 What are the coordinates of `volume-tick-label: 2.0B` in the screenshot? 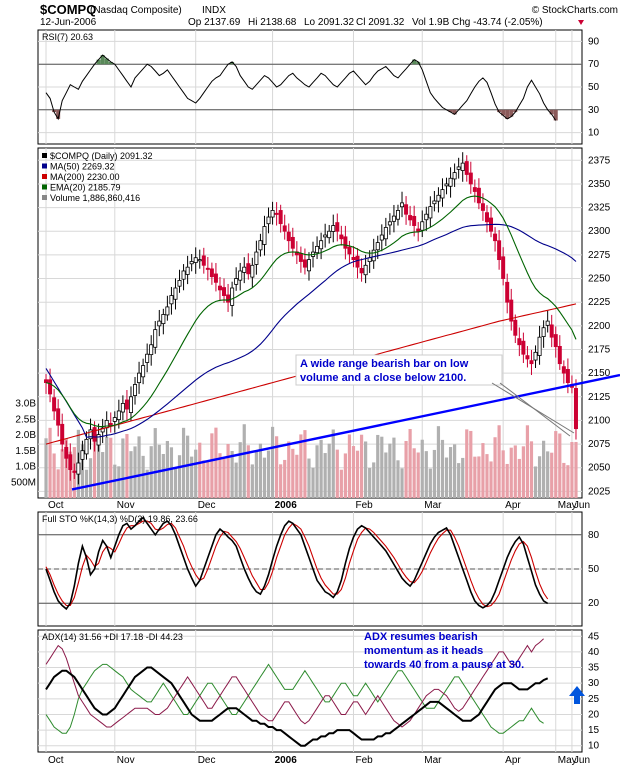 It's located at (25, 435).